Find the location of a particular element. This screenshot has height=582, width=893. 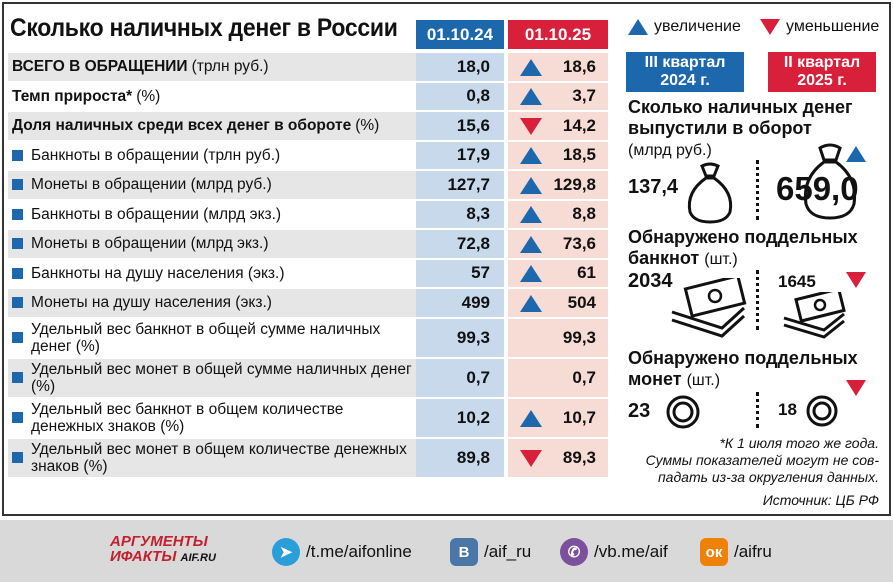

table-row: Банкноты в обращении (млрд экз.) 8,3 8,8 is located at coordinates (309, 215).